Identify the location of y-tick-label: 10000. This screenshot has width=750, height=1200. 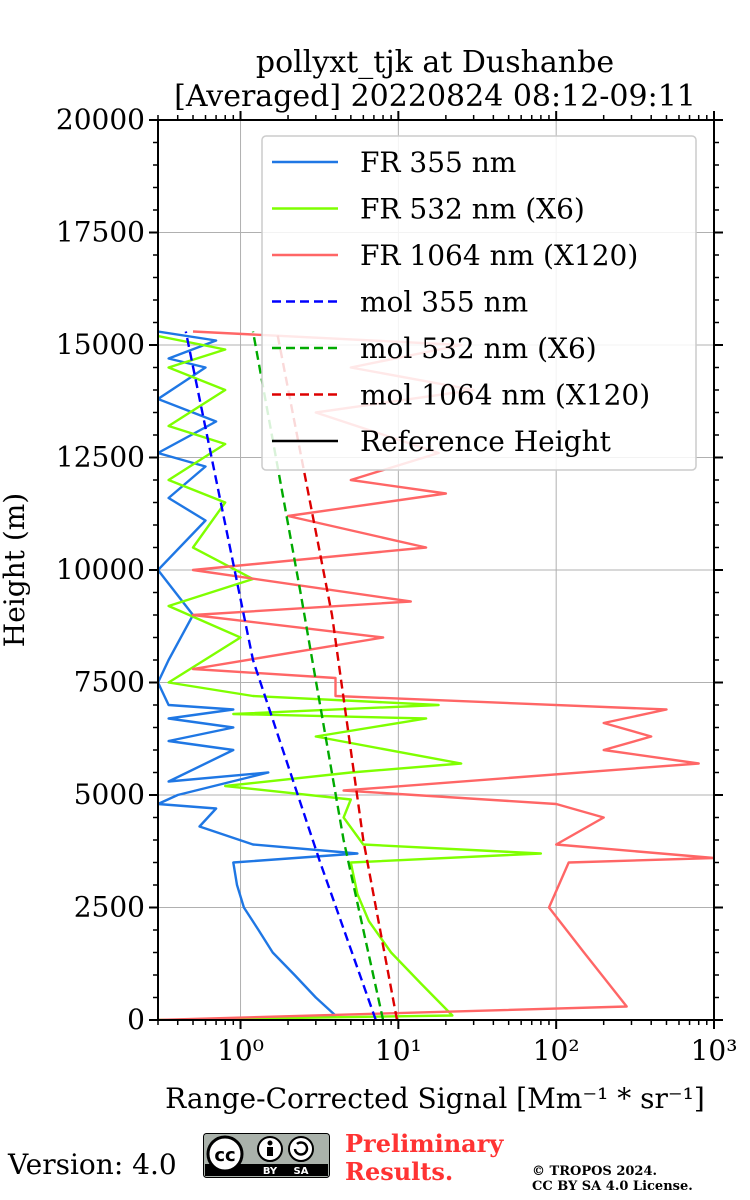
(100, 569).